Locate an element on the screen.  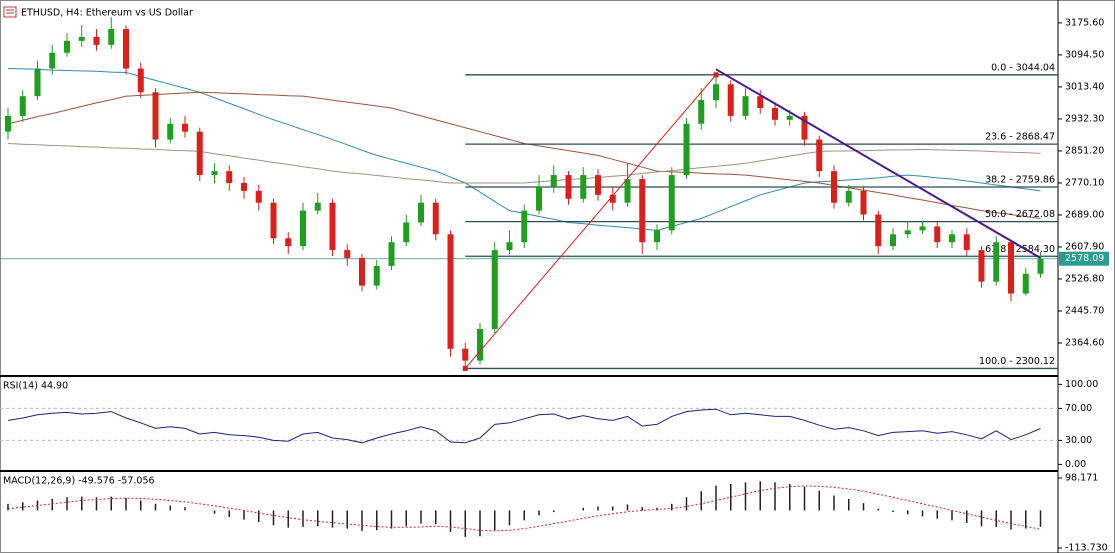
y-tick-label: 3094.50 is located at coordinates (1084, 54).